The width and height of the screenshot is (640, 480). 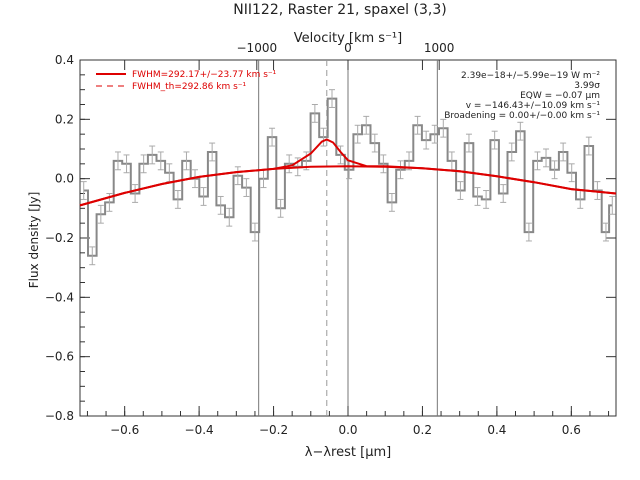 I want to click on annotation-text: v = −146.43+/−10.09 km s⁻¹, so click(x=533, y=106).